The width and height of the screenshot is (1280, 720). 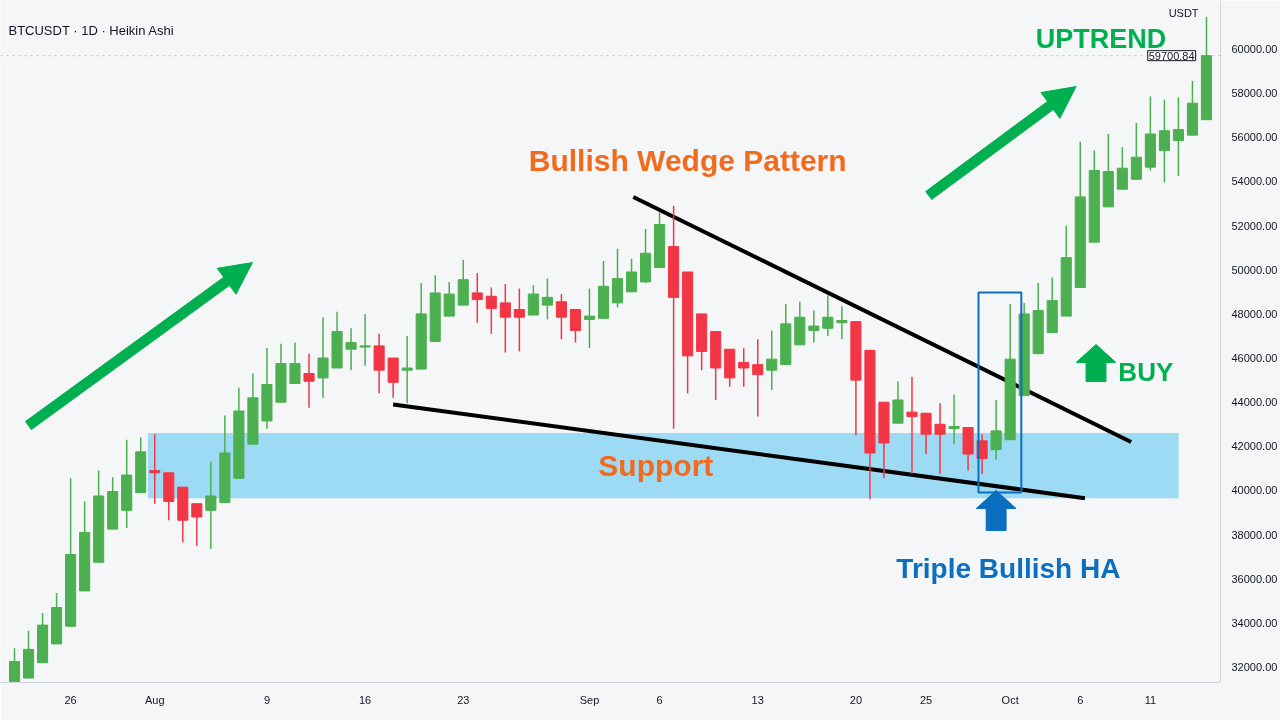 I want to click on x-tick-label: 16, so click(x=365, y=699).